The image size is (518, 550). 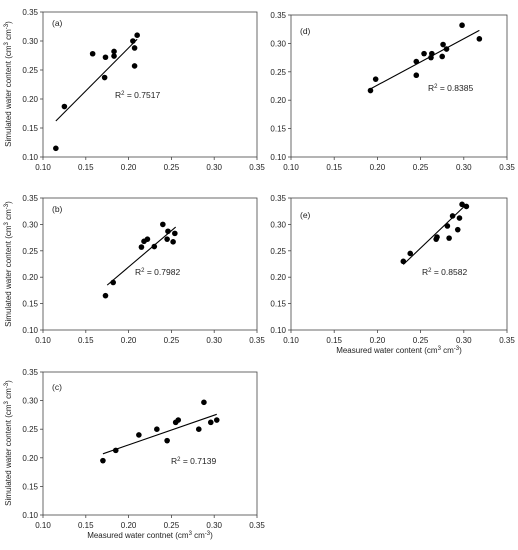 What do you see at coordinates (193, 461) in the screenshot?
I see `r-squared-label: R2 = 0.7139` at bounding box center [193, 461].